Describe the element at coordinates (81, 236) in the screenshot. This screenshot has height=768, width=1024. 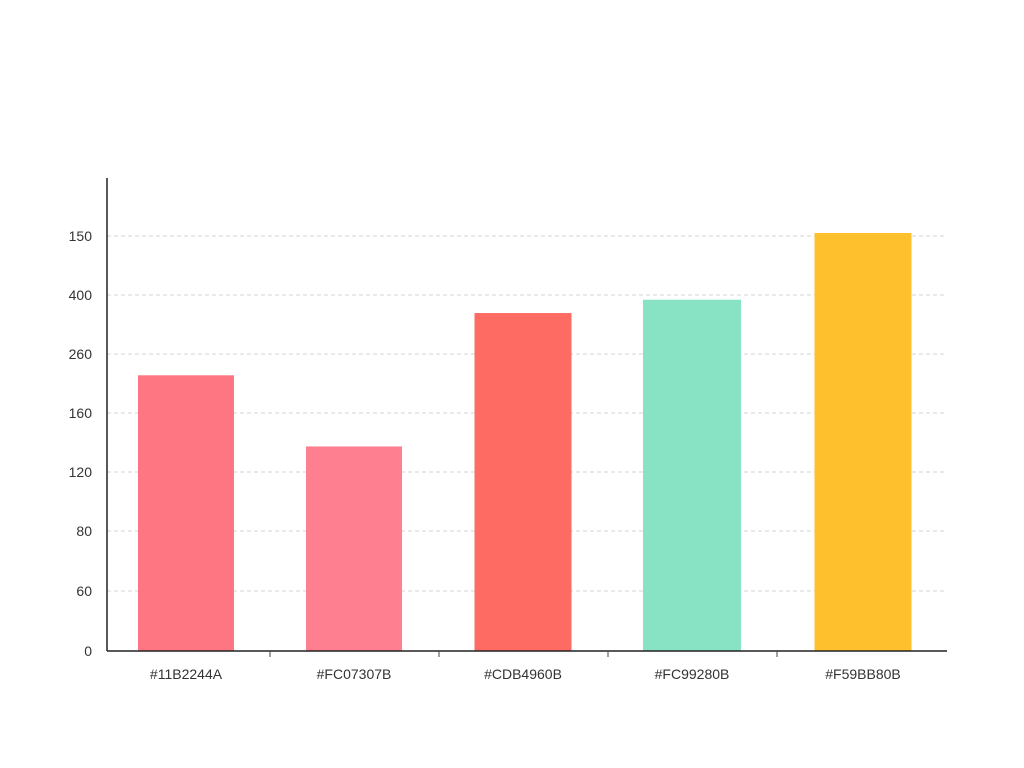
I see `y-tick-label: 150` at that location.